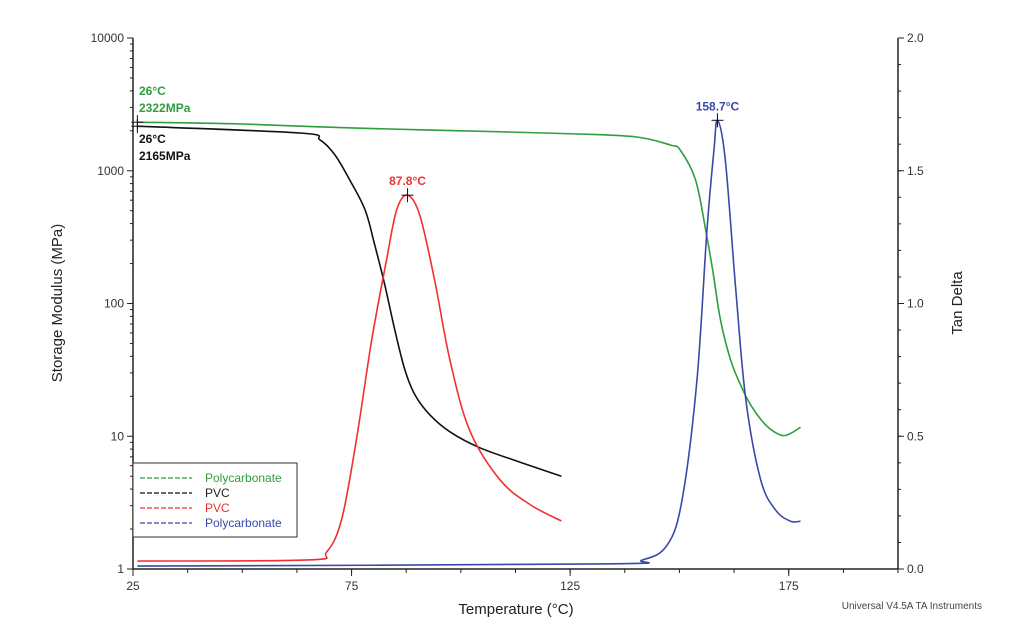 This screenshot has width=1024, height=644. What do you see at coordinates (570, 586) in the screenshot?
I see `x-tick-label: 125` at bounding box center [570, 586].